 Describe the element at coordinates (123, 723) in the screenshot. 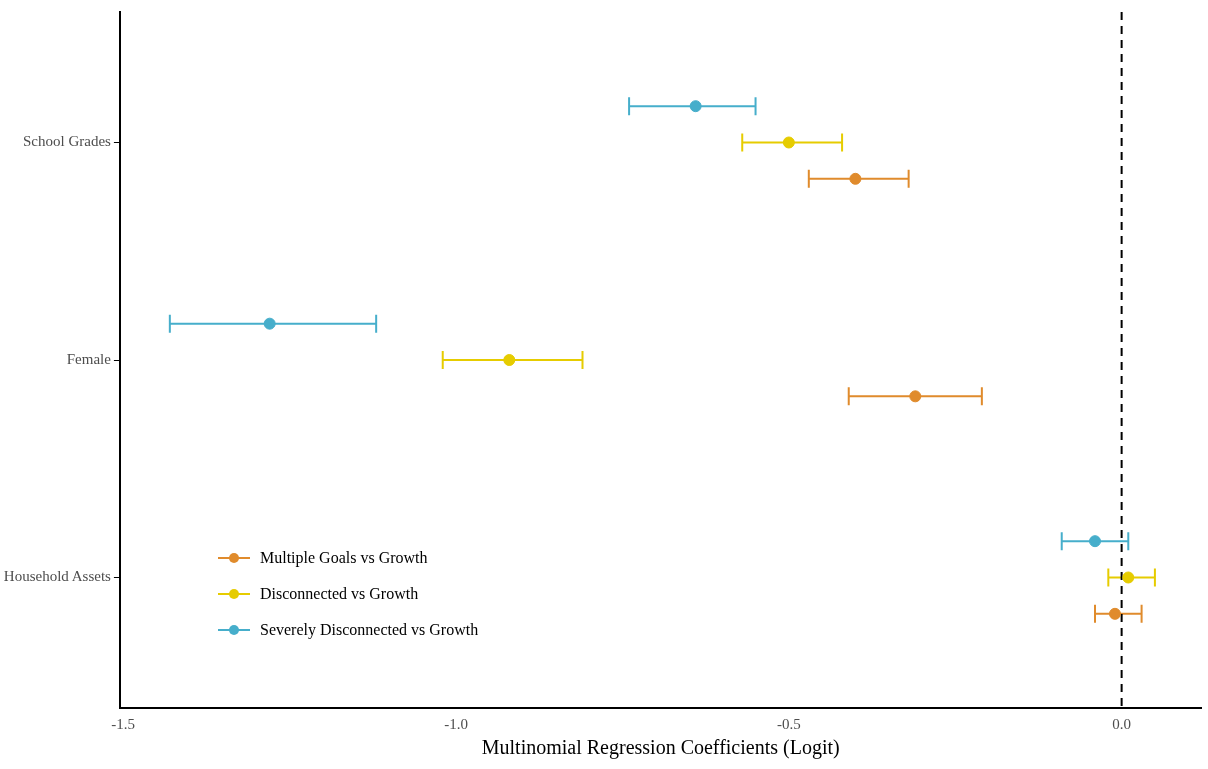

I see `x-tick-label: -1.5` at that location.